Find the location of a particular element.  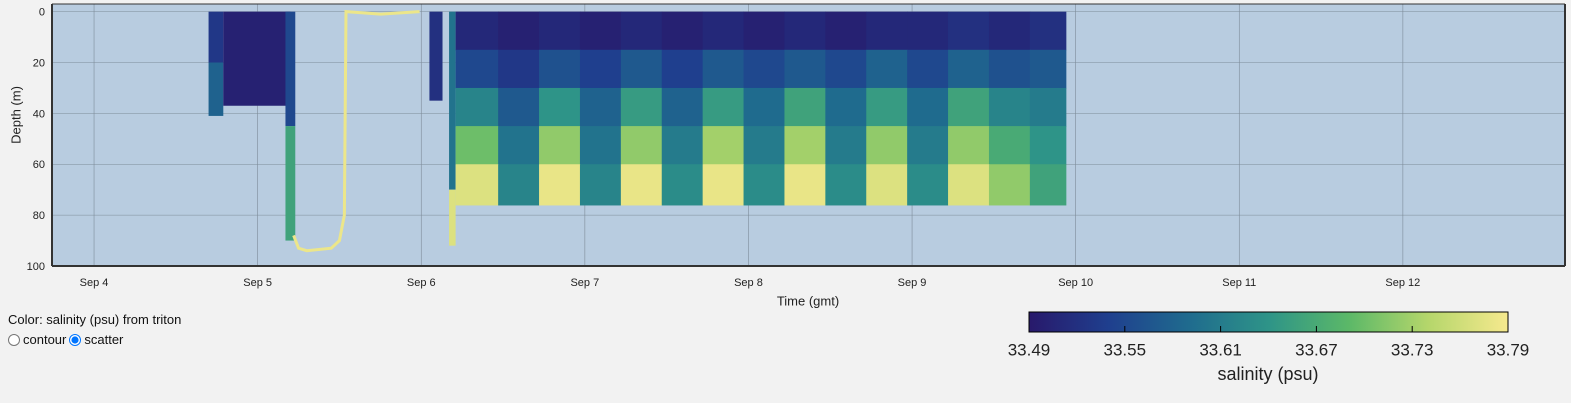

colorbar-tick-label: 33.55 is located at coordinates (1125, 349).